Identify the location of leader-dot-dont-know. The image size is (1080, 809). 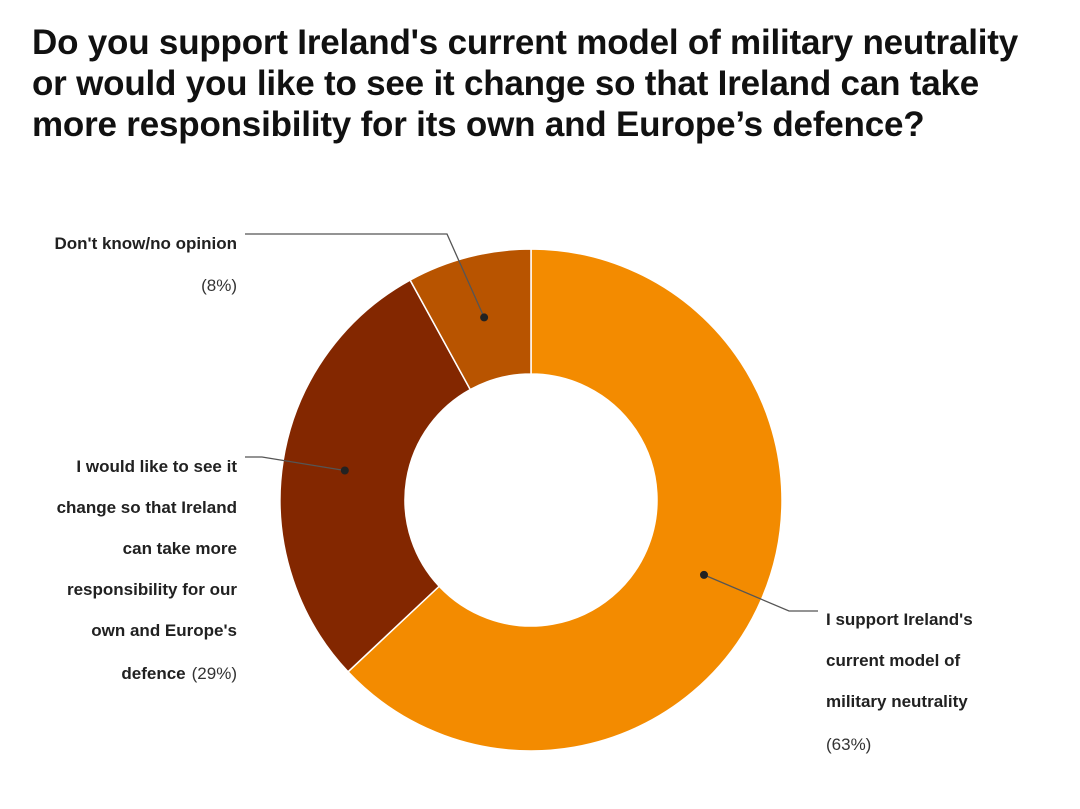
(484, 317).